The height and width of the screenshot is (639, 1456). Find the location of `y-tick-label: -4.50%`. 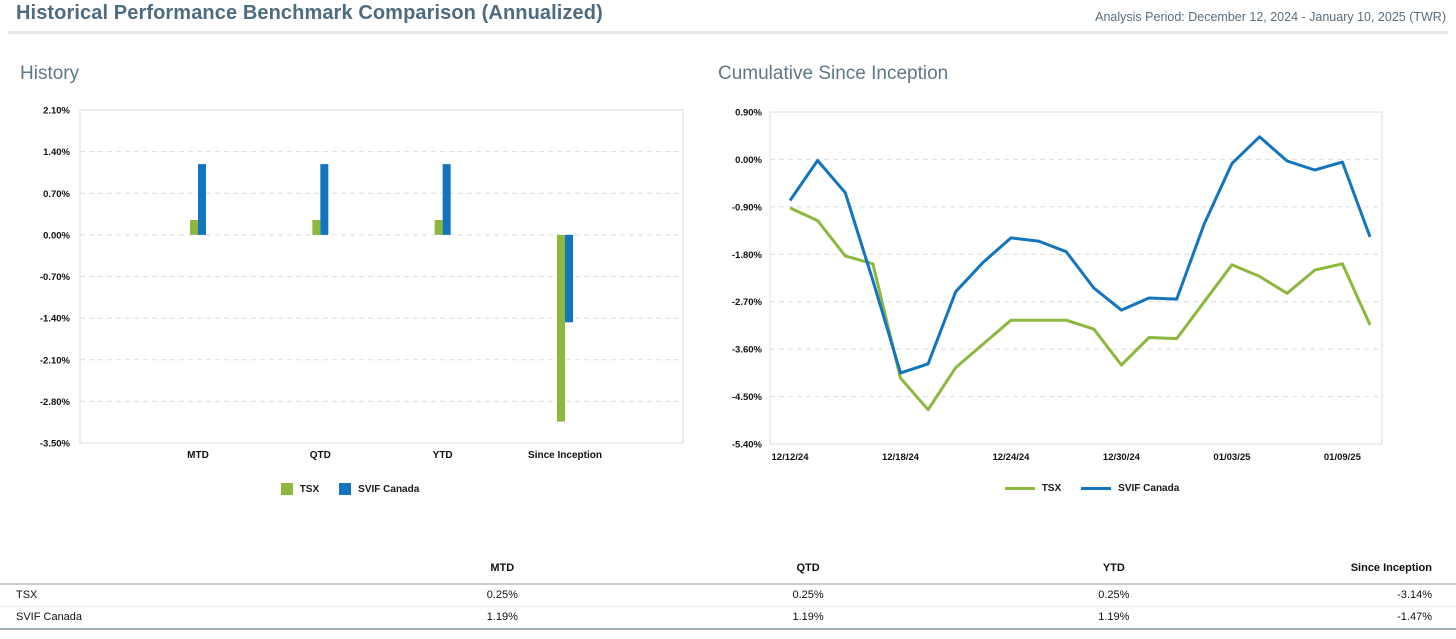

y-tick-label: -4.50% is located at coordinates (747, 397).